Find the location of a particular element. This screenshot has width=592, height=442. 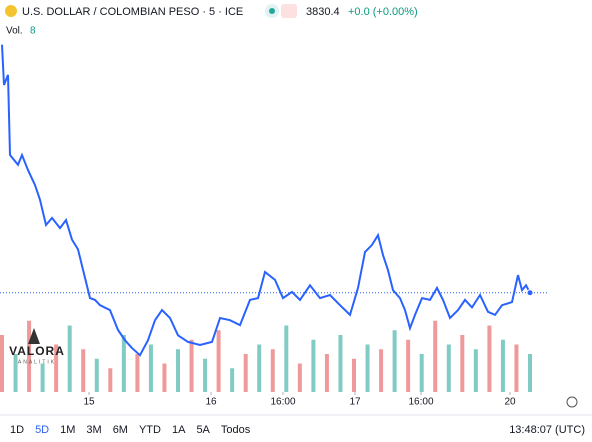

volume-value: 8 is located at coordinates (33, 31).